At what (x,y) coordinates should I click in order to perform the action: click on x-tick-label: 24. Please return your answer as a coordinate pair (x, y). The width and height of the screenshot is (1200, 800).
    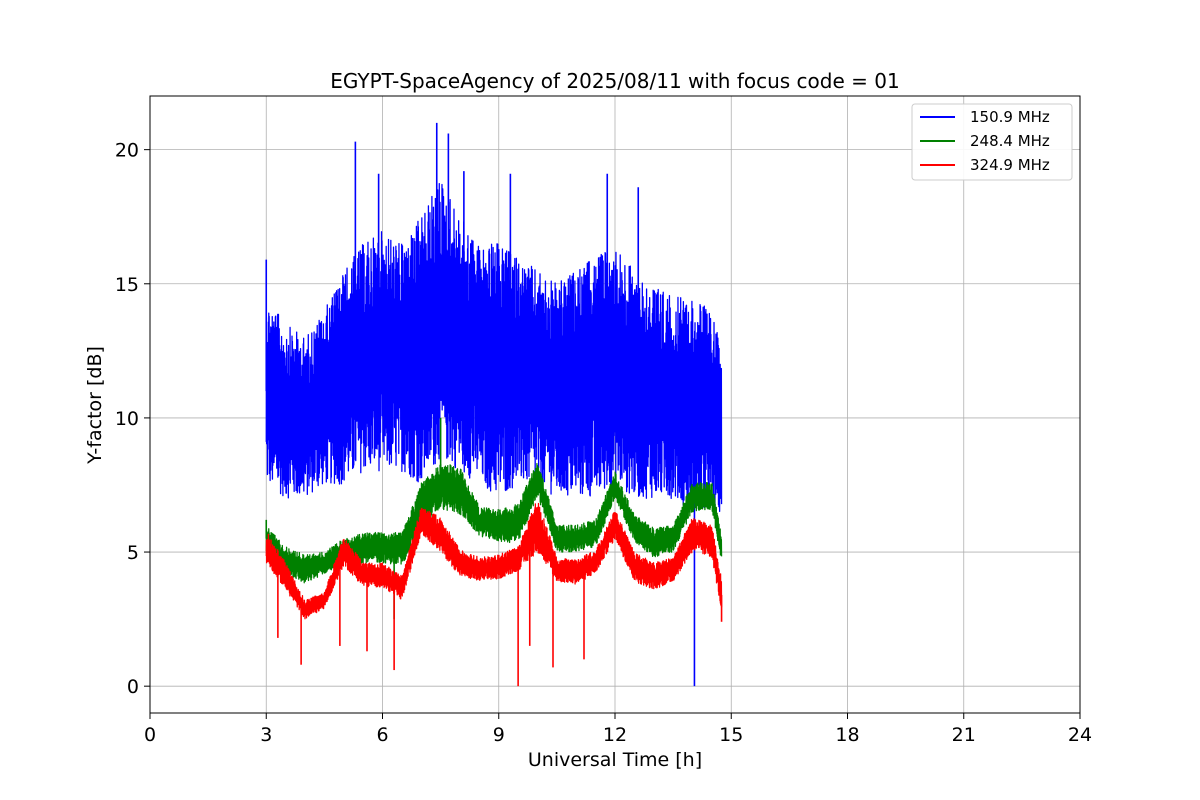
    Looking at the image, I should click on (1080, 735).